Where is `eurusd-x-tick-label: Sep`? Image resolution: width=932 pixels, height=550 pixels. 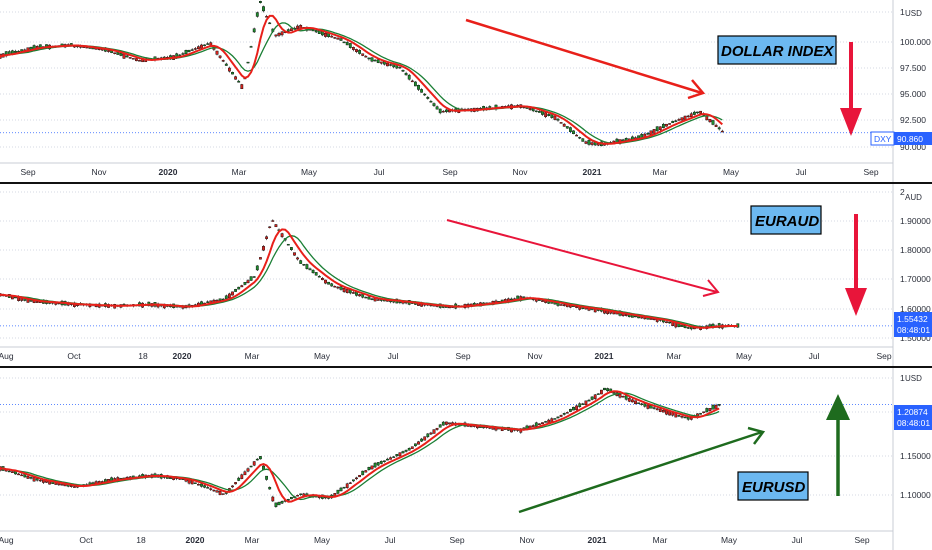
eurusd-x-tick-label: Sep is located at coordinates (861, 540).